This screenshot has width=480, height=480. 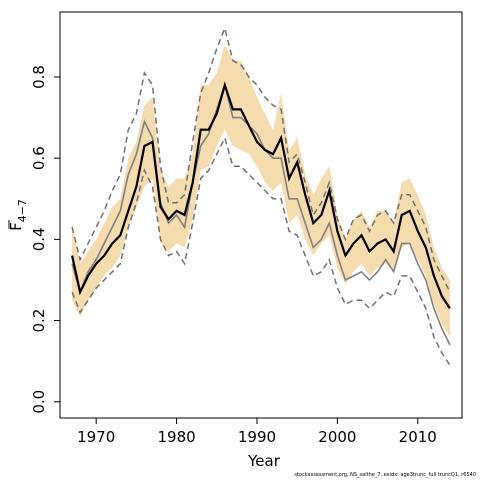 I want to click on svg-text: F4−7, so click(x=18, y=215).